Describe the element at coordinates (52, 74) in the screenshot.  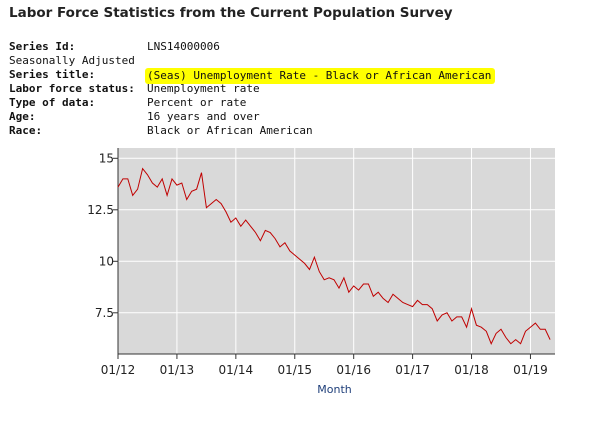
I see `series-title-label: Series title:` at that location.